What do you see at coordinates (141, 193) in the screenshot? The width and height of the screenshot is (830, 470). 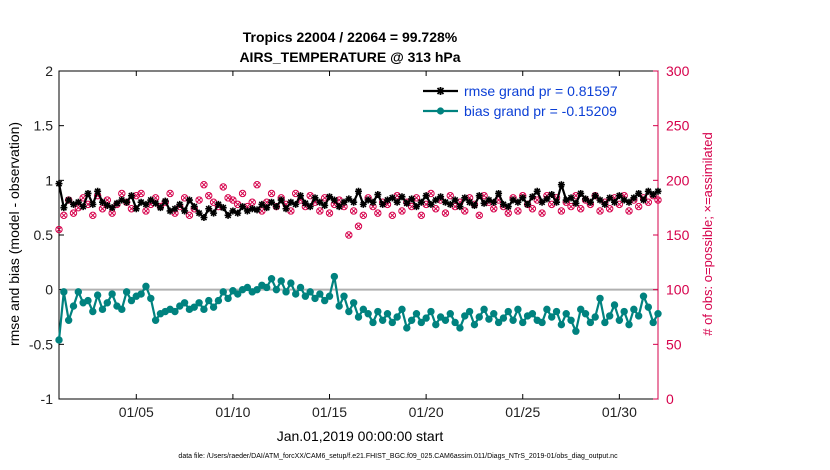 I see `obs-point` at bounding box center [141, 193].